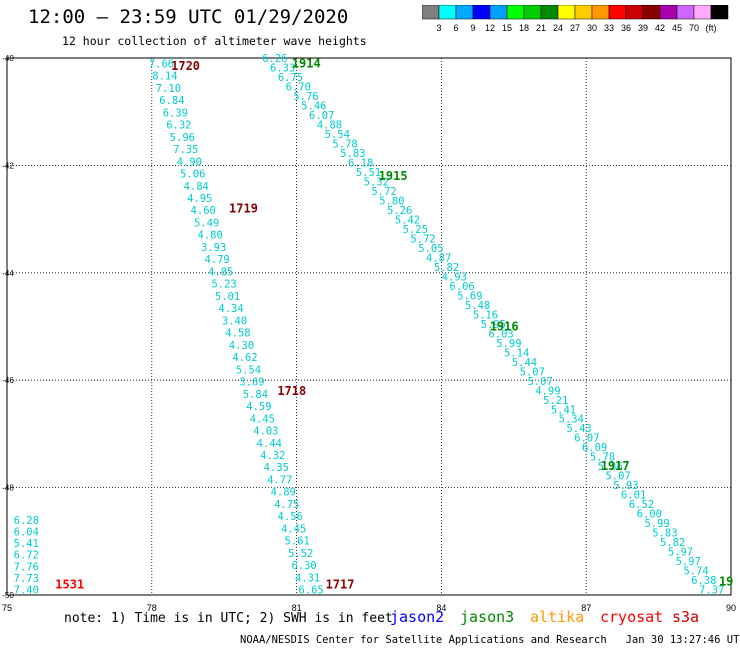 The width and height of the screenshot is (740, 650). Describe the element at coordinates (508, 344) in the screenshot. I see `wave-height-value: 5.99` at that location.